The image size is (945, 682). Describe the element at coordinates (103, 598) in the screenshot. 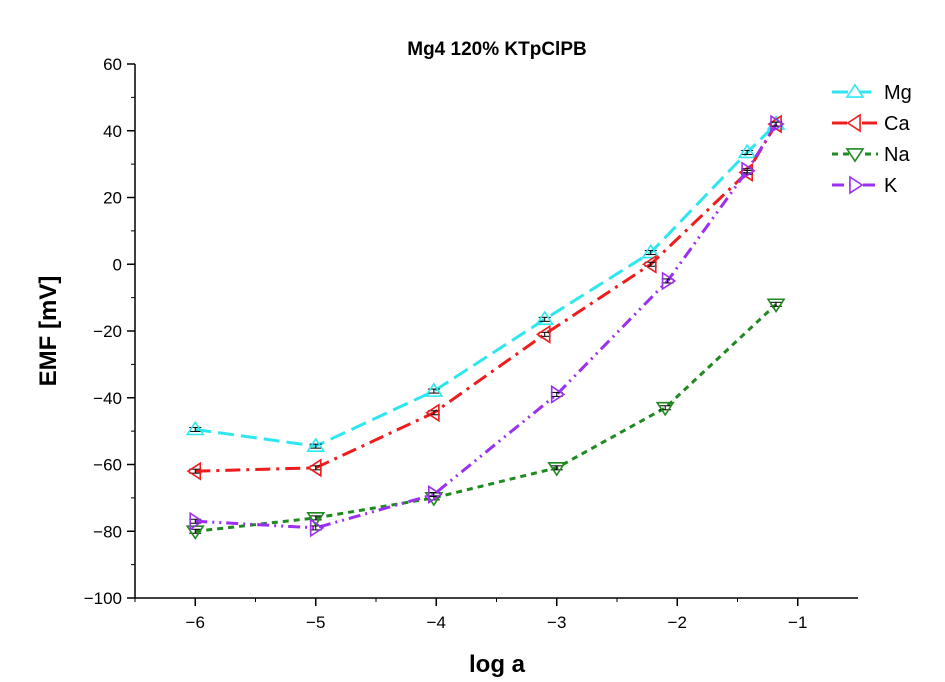

I see `y-tick-label: −100` at that location.